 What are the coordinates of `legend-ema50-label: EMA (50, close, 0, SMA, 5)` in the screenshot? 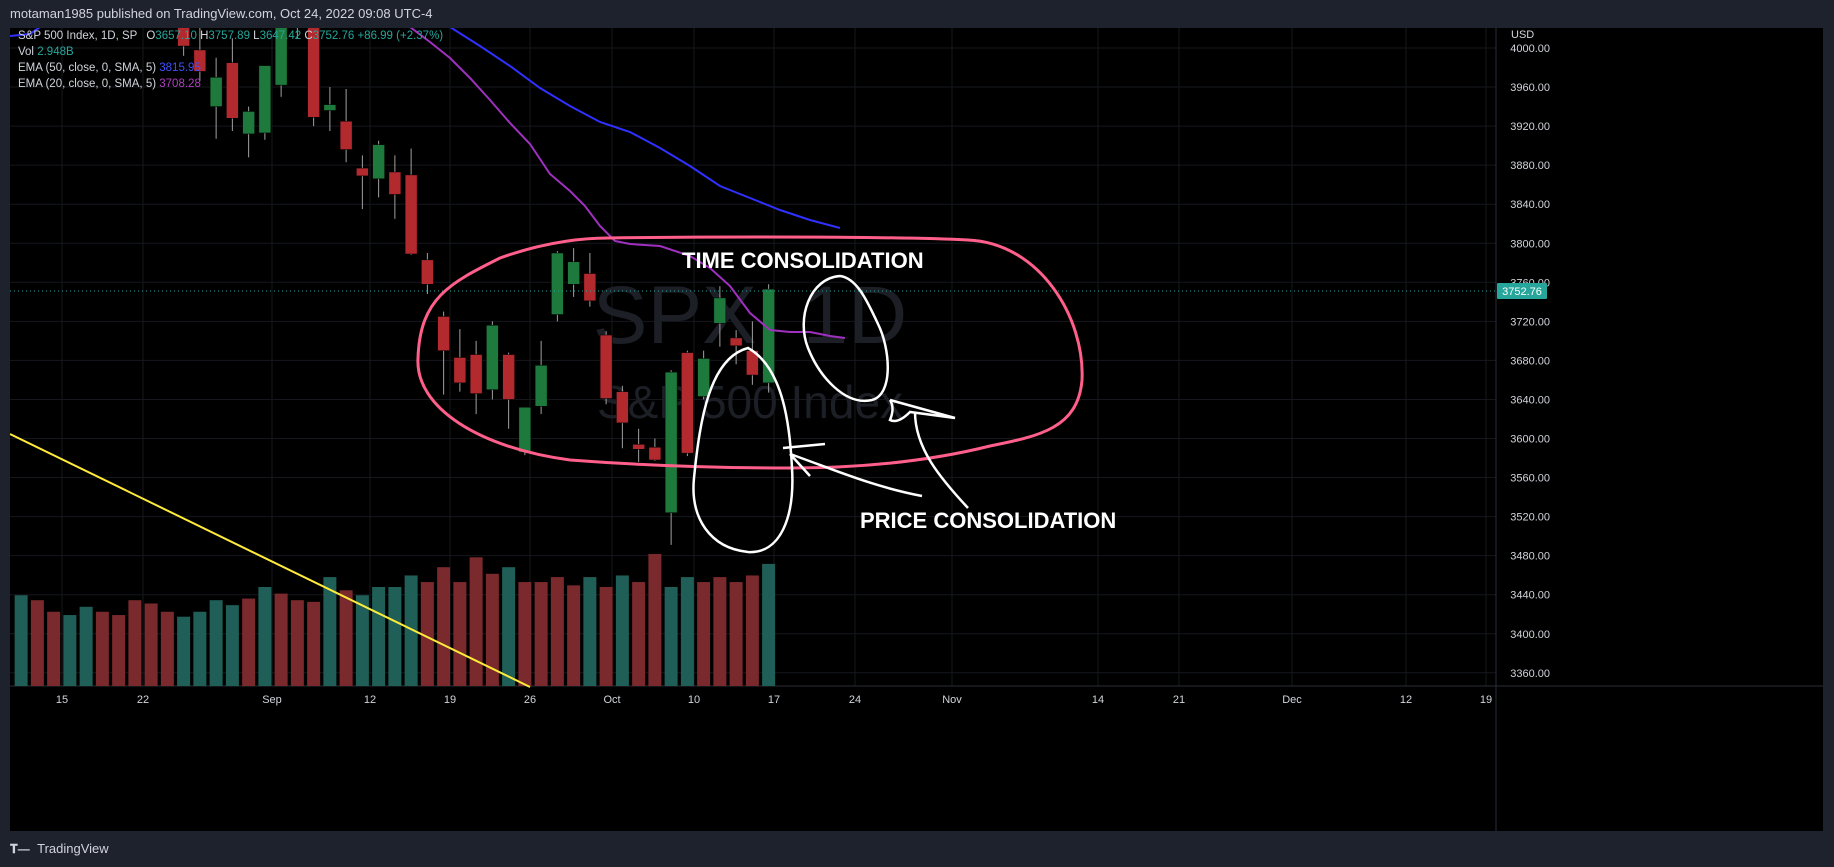 It's located at (87, 68).